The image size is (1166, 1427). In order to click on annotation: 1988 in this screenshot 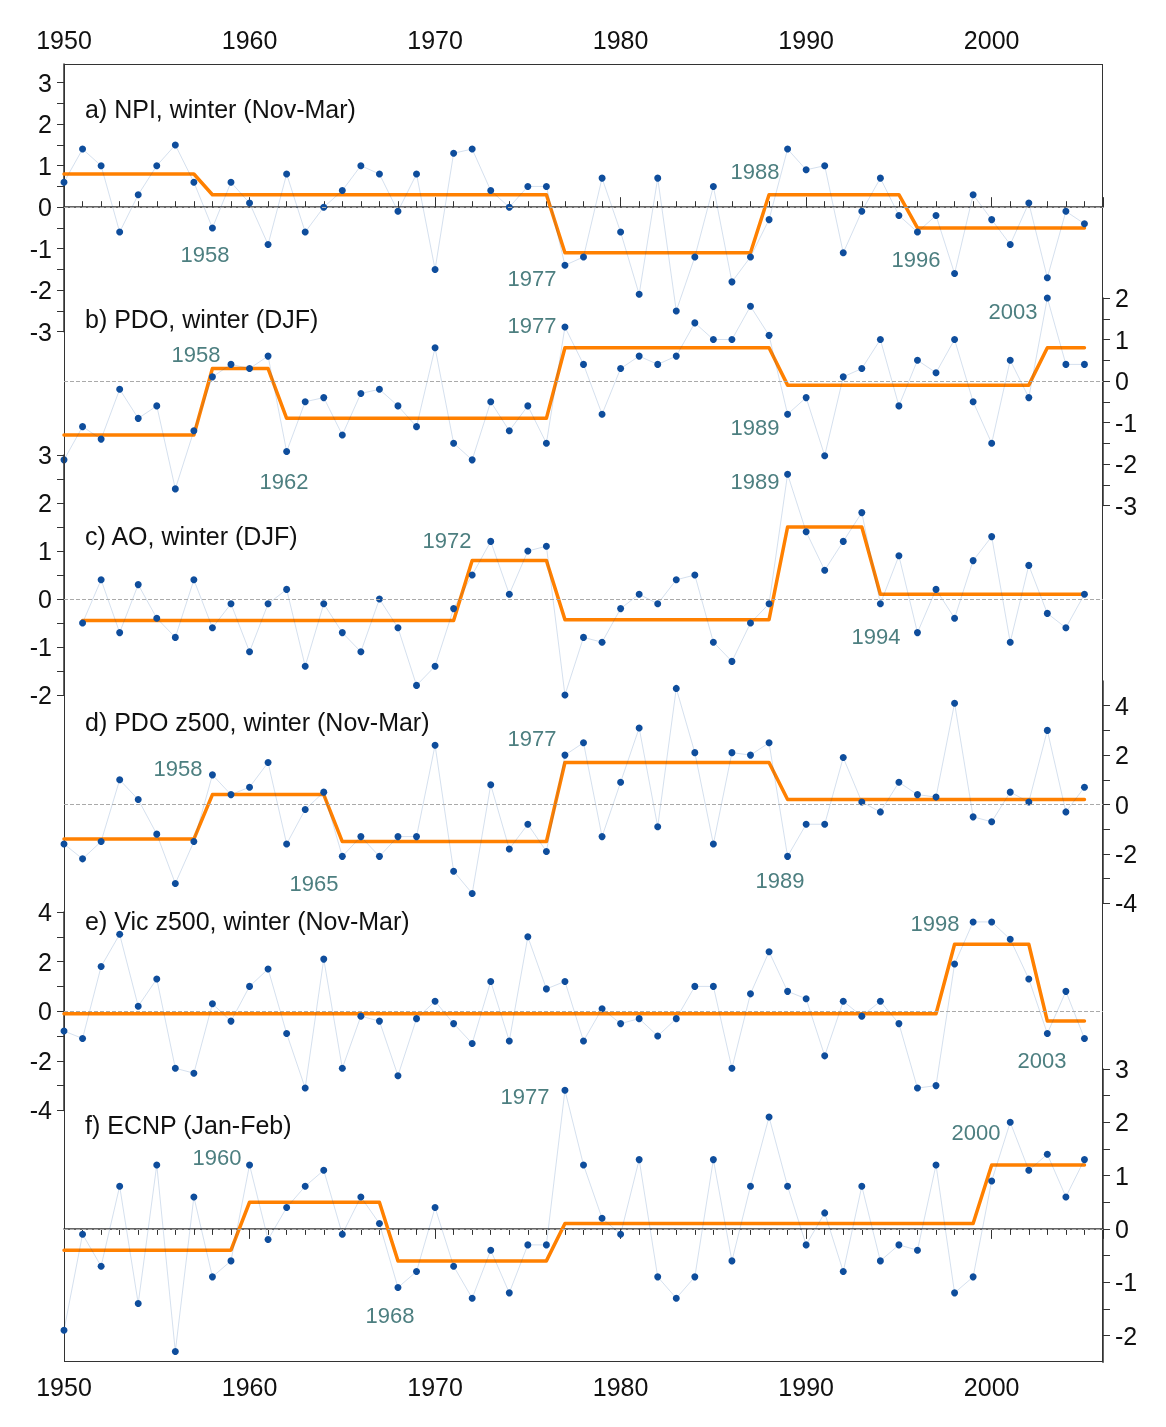, I will do `click(755, 171)`.